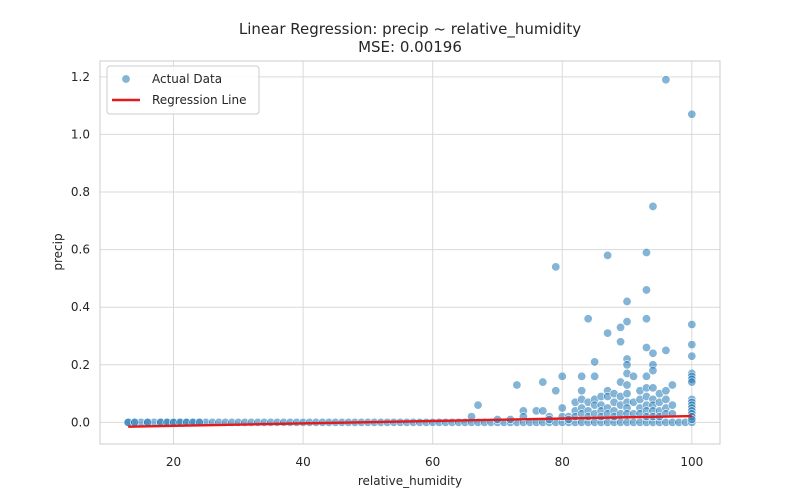 The height and width of the screenshot is (500, 800). Describe the element at coordinates (410, 47) in the screenshot. I see `chart-subtitle: MSE: 0.00196` at that location.